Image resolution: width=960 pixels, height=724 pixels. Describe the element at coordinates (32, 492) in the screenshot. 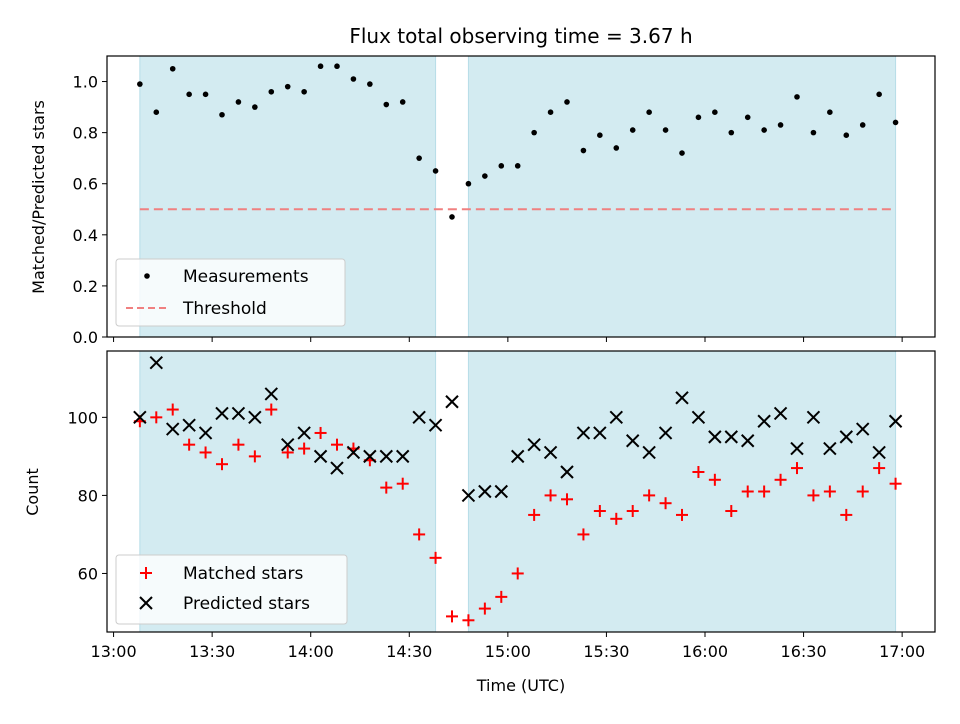

I see `bottom-y-axis-label: Count` at that location.